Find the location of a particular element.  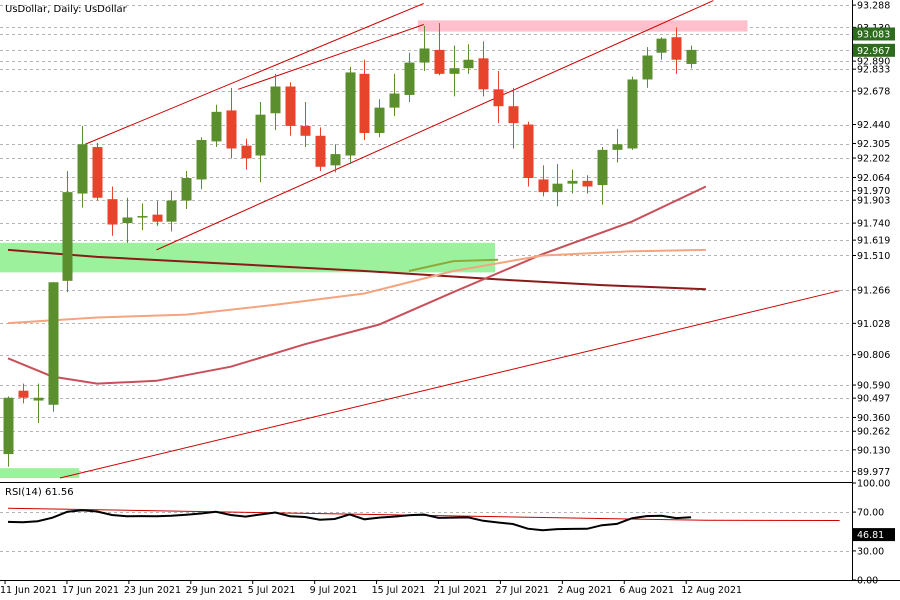

price-tick-label: 90.360 is located at coordinates (873, 418).